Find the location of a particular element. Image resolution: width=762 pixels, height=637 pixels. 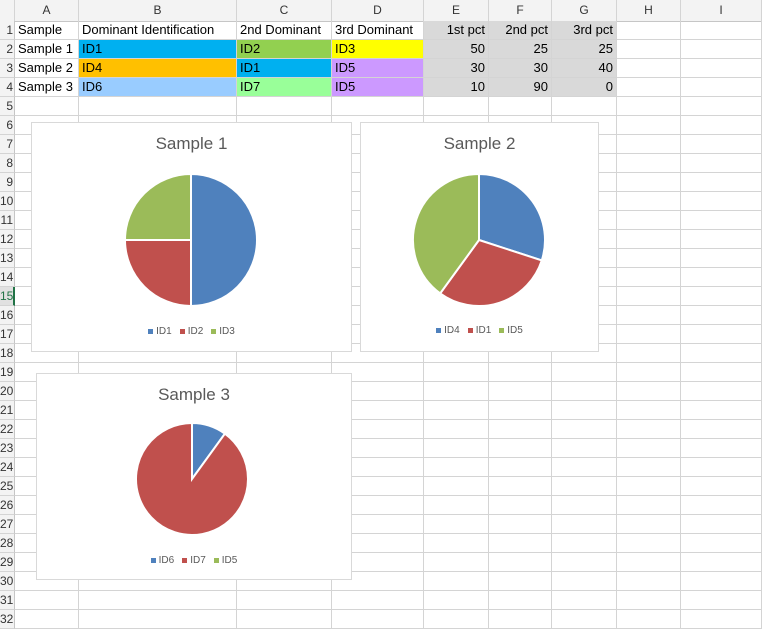

row-header-10: 10 is located at coordinates (7, 201).